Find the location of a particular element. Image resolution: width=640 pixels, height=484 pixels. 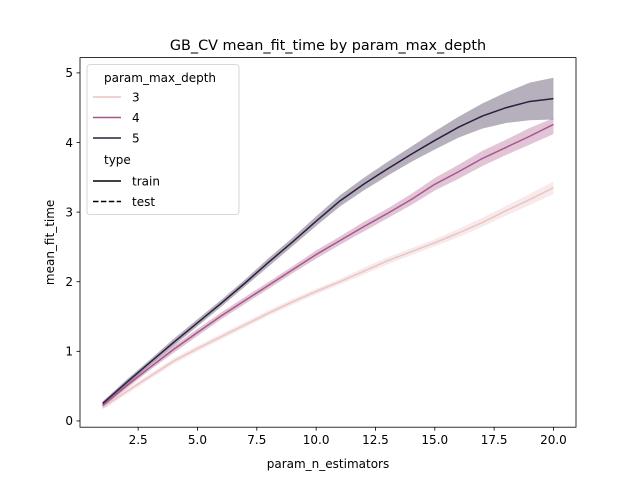

x-tick-label: 15.0 is located at coordinates (434, 440).